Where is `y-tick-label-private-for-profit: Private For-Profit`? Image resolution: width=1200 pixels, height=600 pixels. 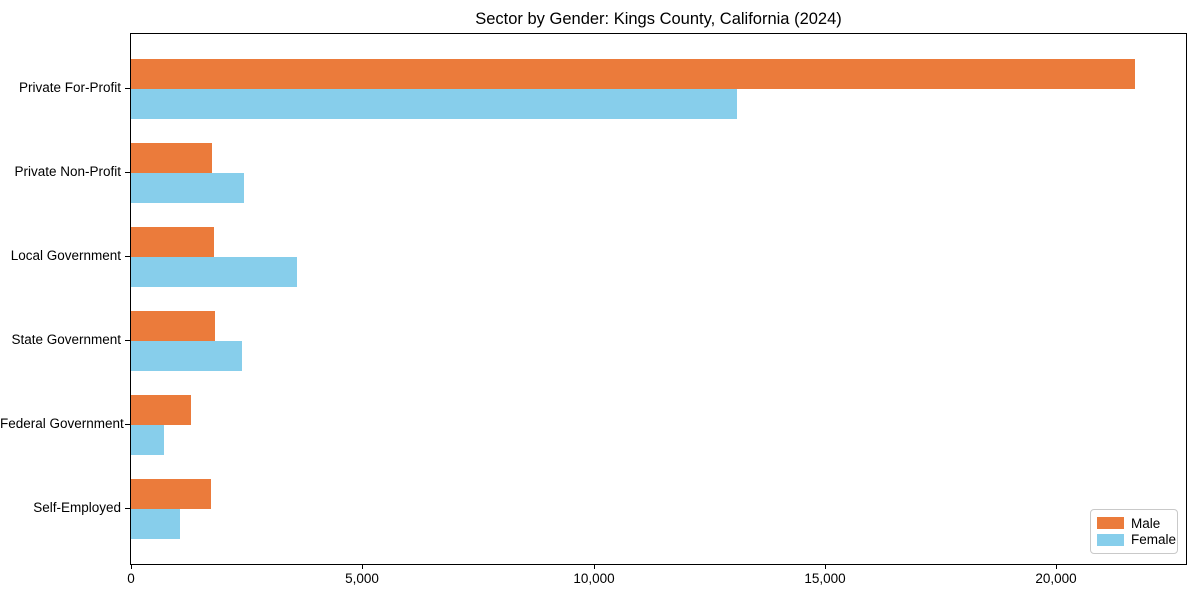 y-tick-label-private-for-profit: Private For-Profit is located at coordinates (69, 87).